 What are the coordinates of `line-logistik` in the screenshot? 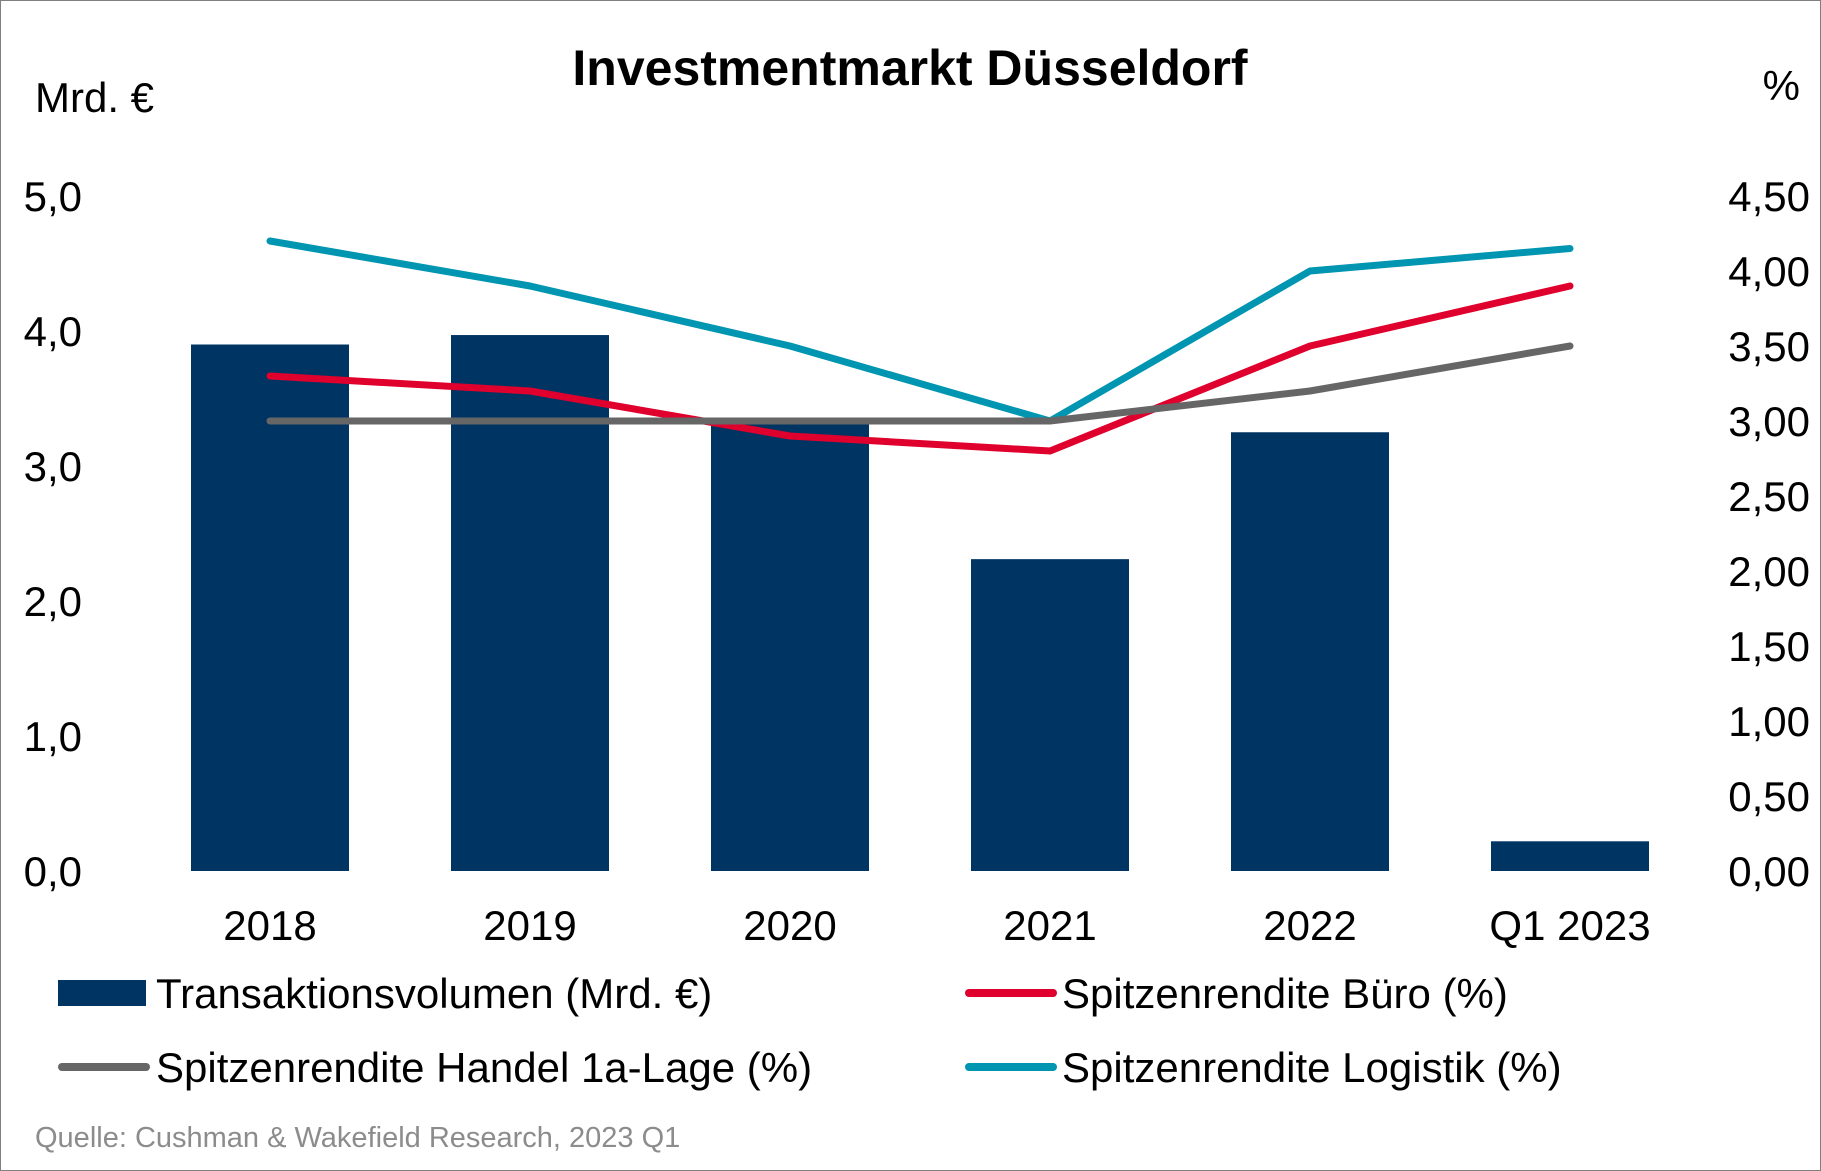 It's located at (920, 331).